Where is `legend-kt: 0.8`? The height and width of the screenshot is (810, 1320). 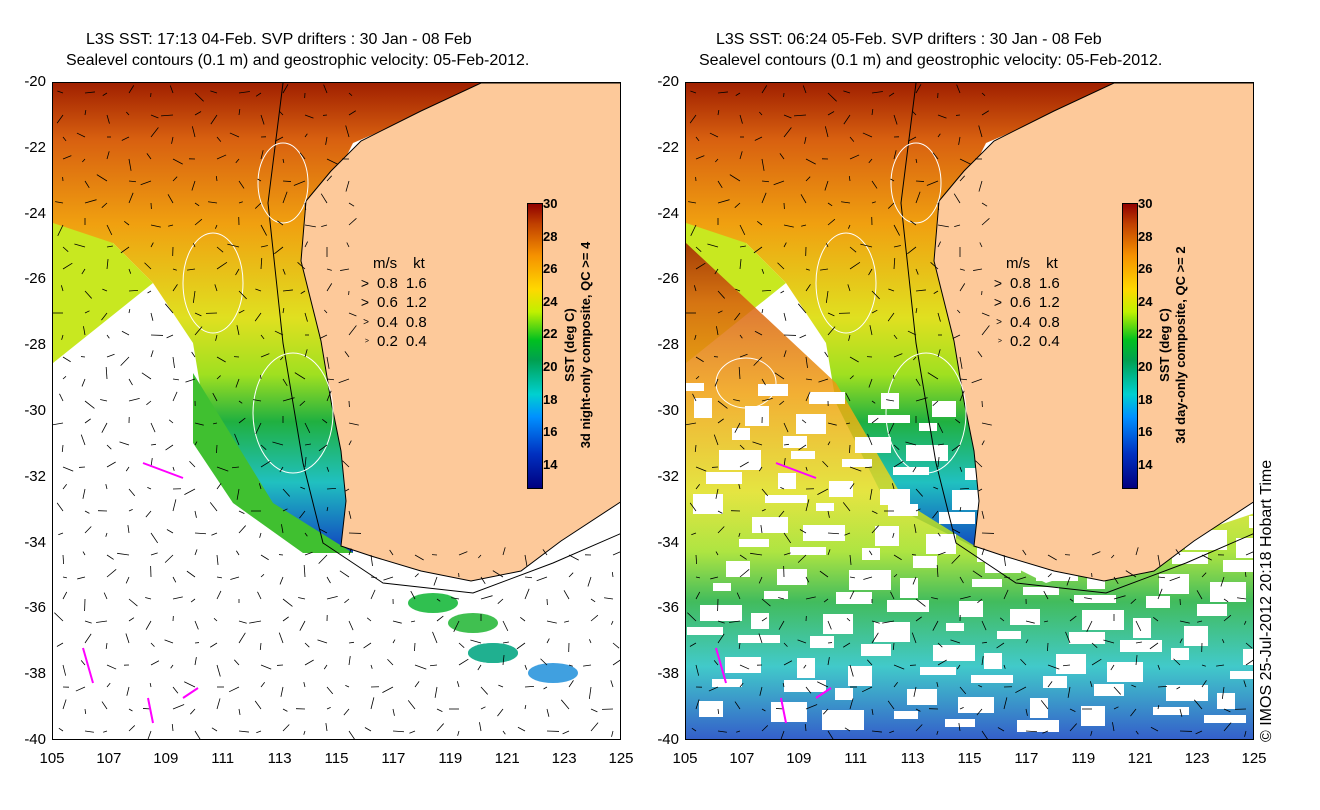
legend-kt: 0.8 is located at coordinates (416, 322).